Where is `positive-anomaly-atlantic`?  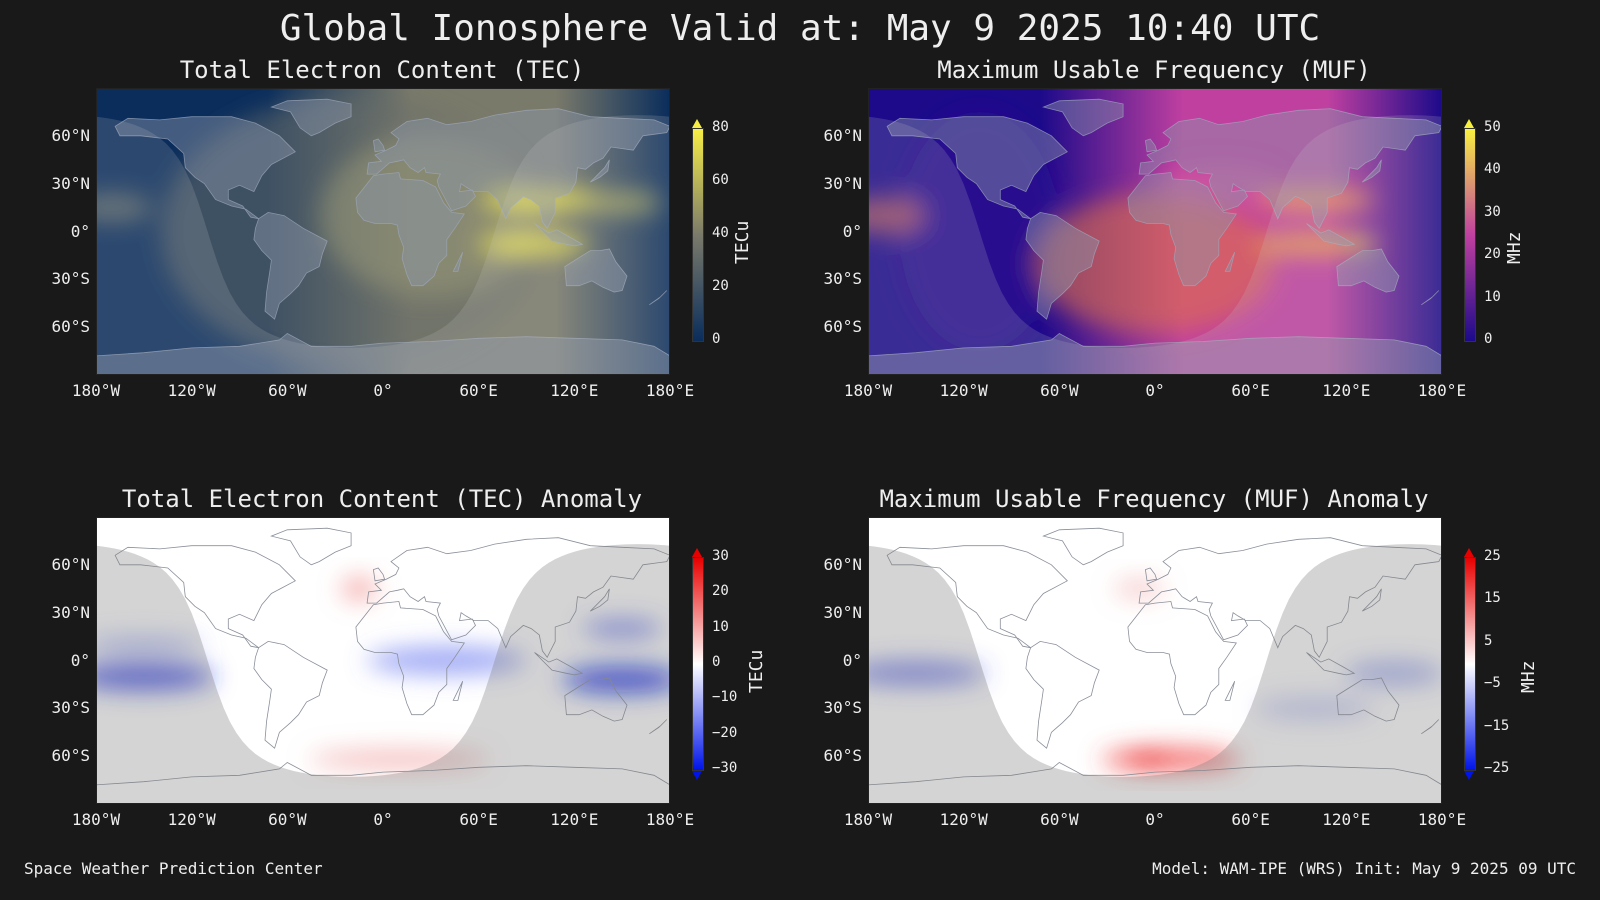 positive-anomaly-atlantic is located at coordinates (359, 588).